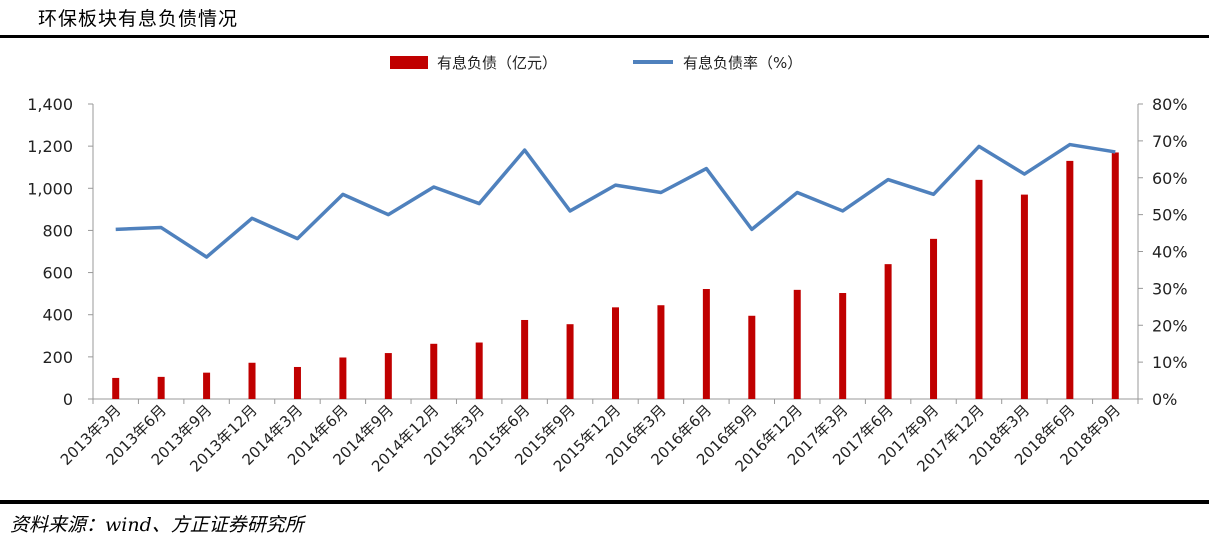  Describe the element at coordinates (57, 315) in the screenshot. I see `left-tick-label: 400` at that location.